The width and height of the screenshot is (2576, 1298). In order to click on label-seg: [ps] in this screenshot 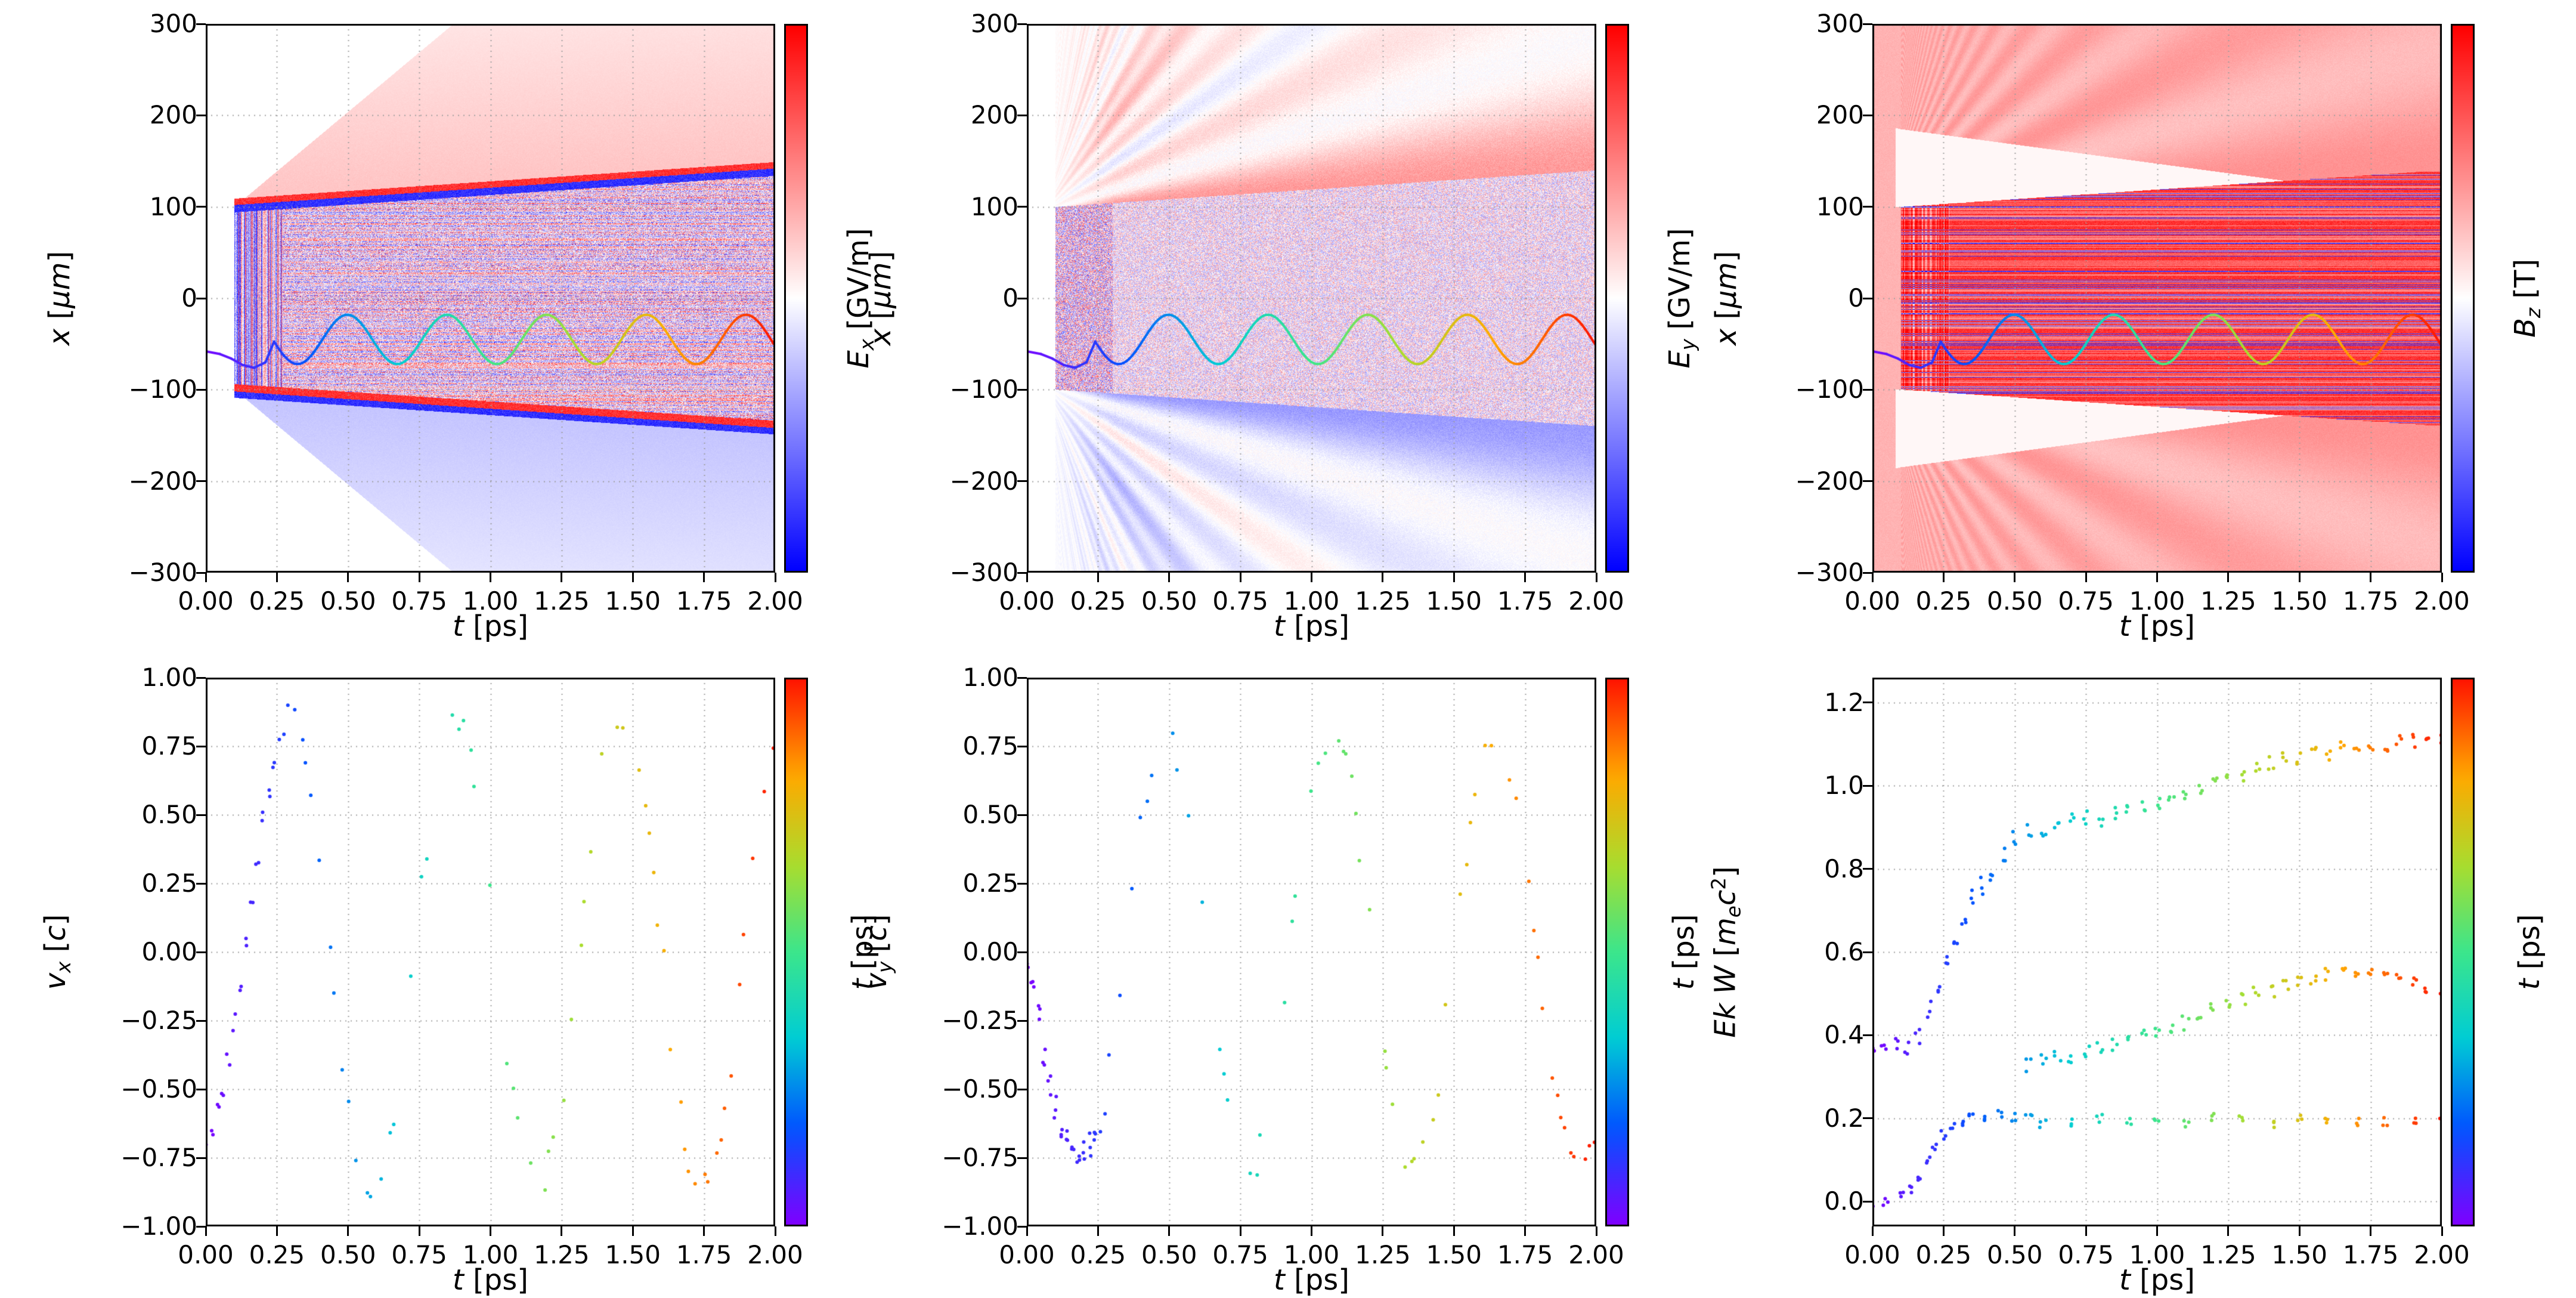, I will do `click(496, 626)`.